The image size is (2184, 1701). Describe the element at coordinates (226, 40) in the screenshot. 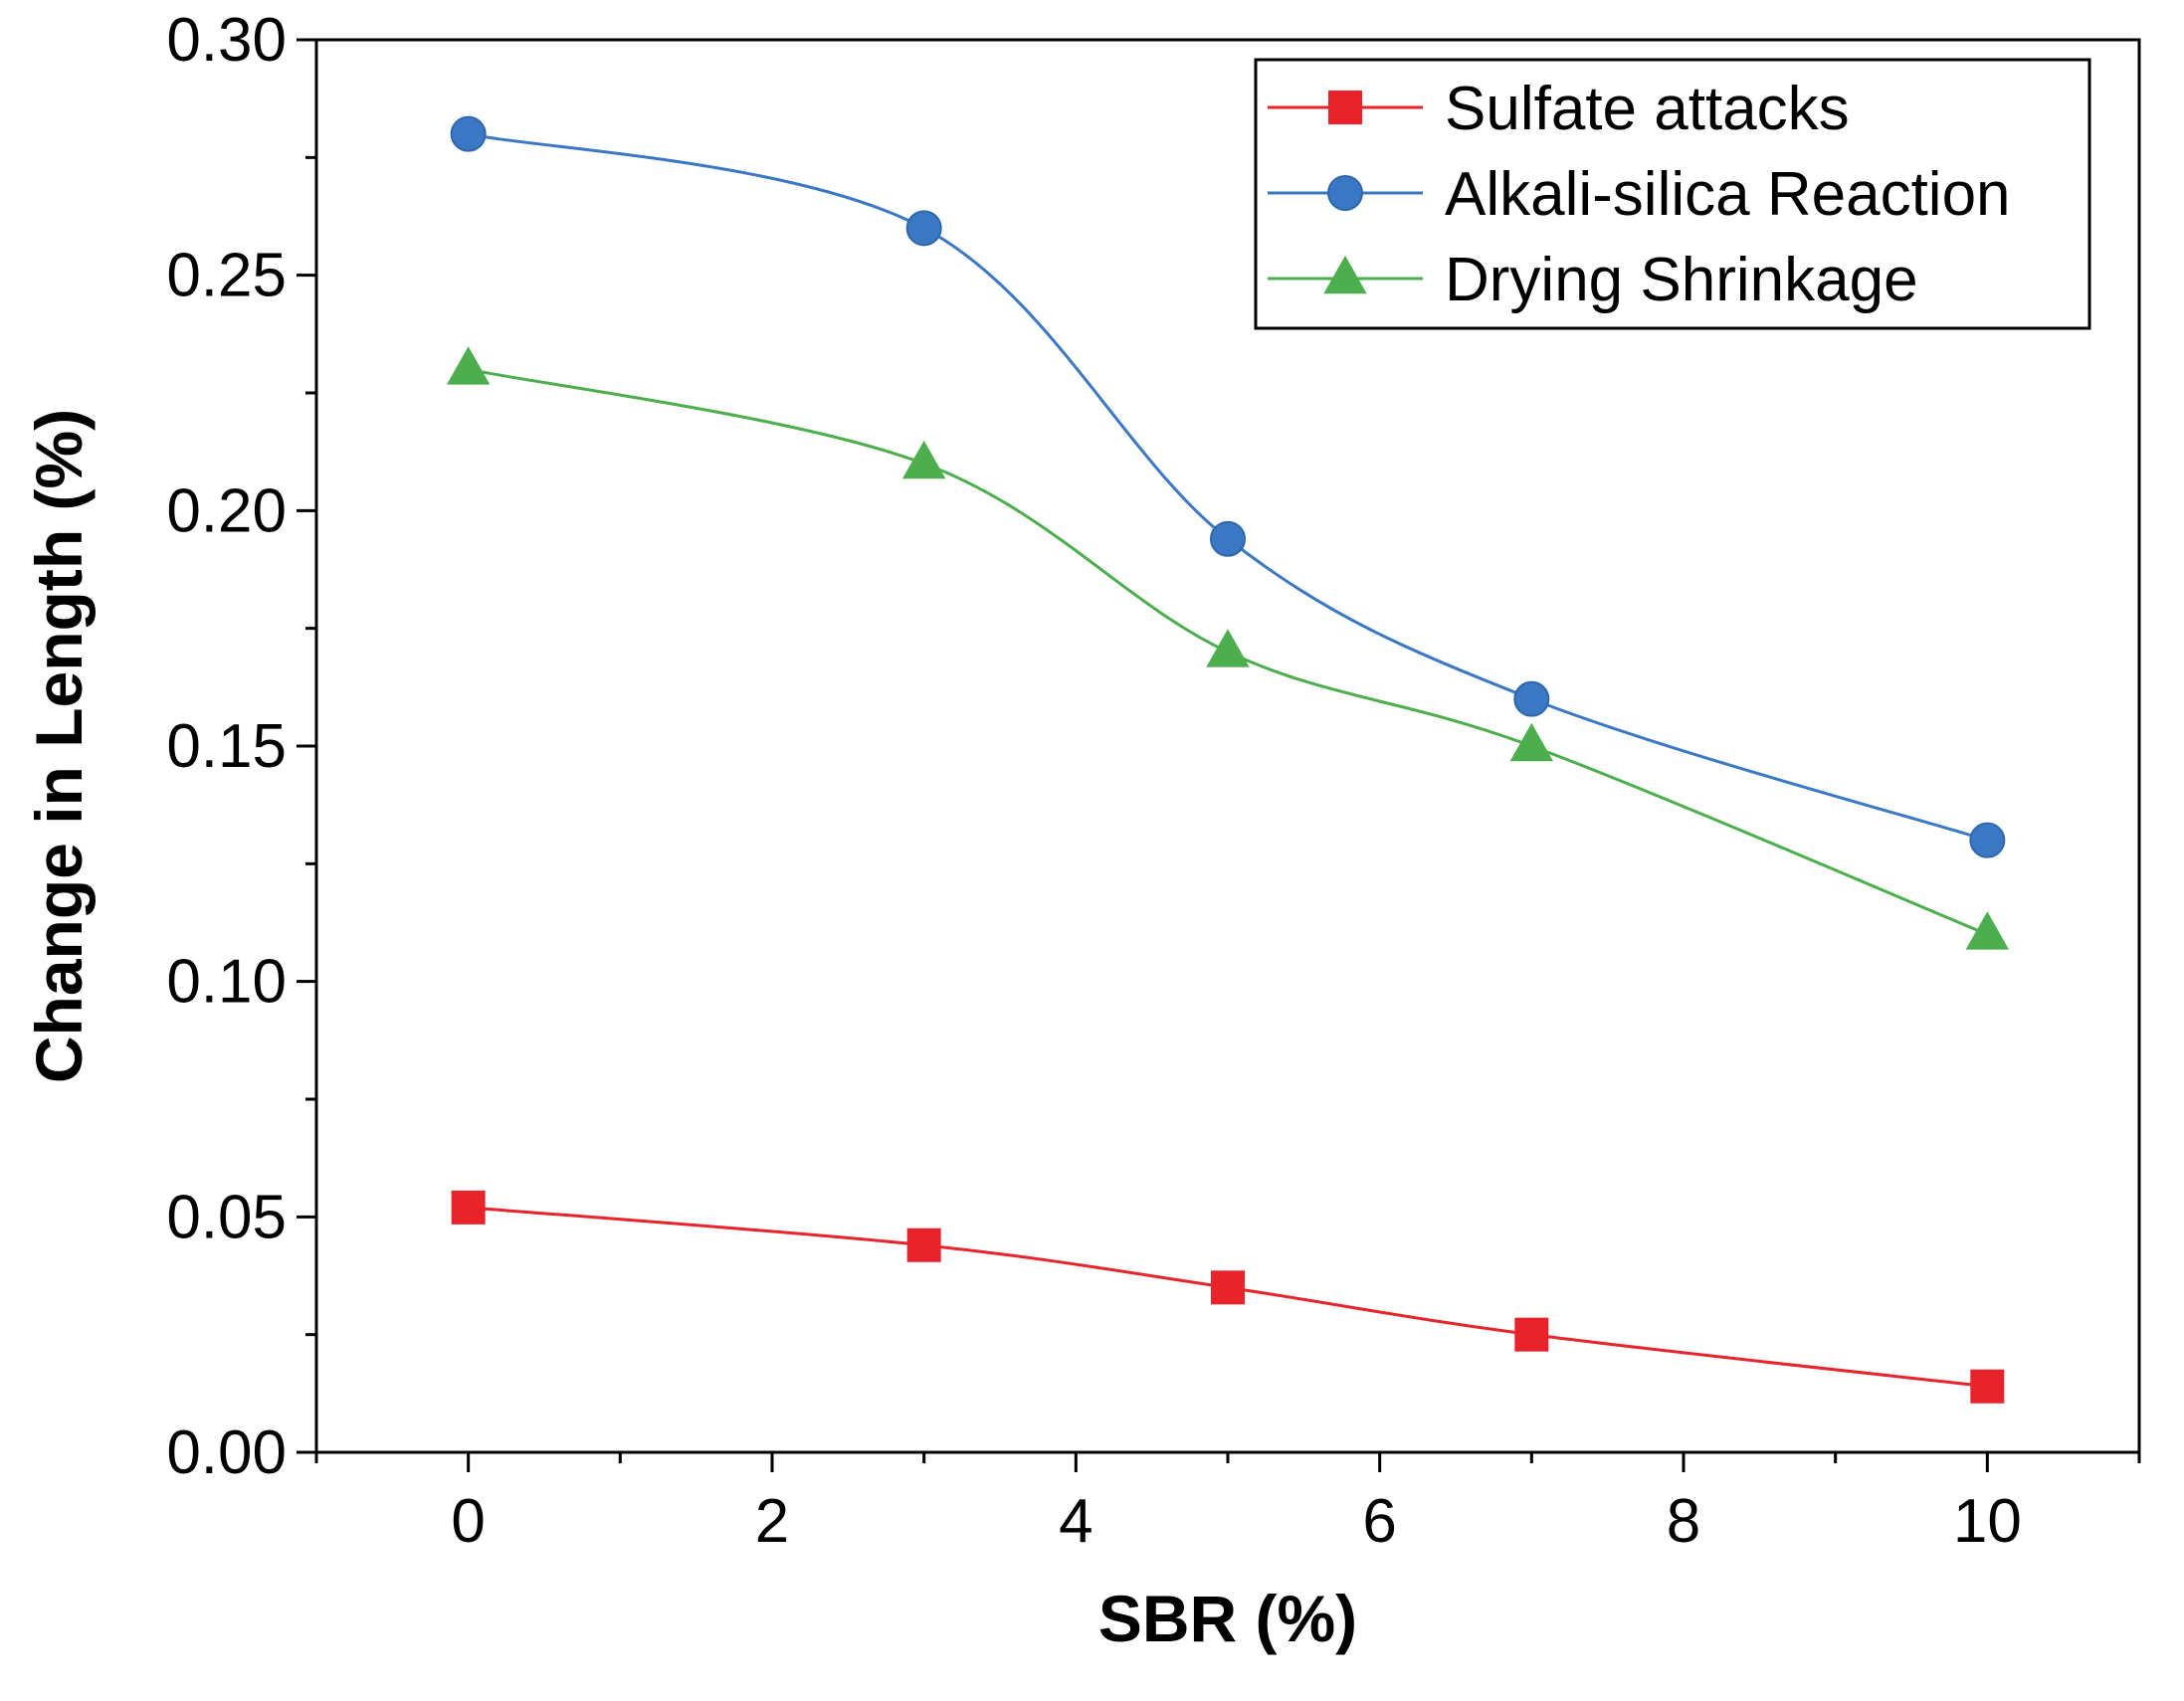

I see `y-tick-label: 0.30` at that location.